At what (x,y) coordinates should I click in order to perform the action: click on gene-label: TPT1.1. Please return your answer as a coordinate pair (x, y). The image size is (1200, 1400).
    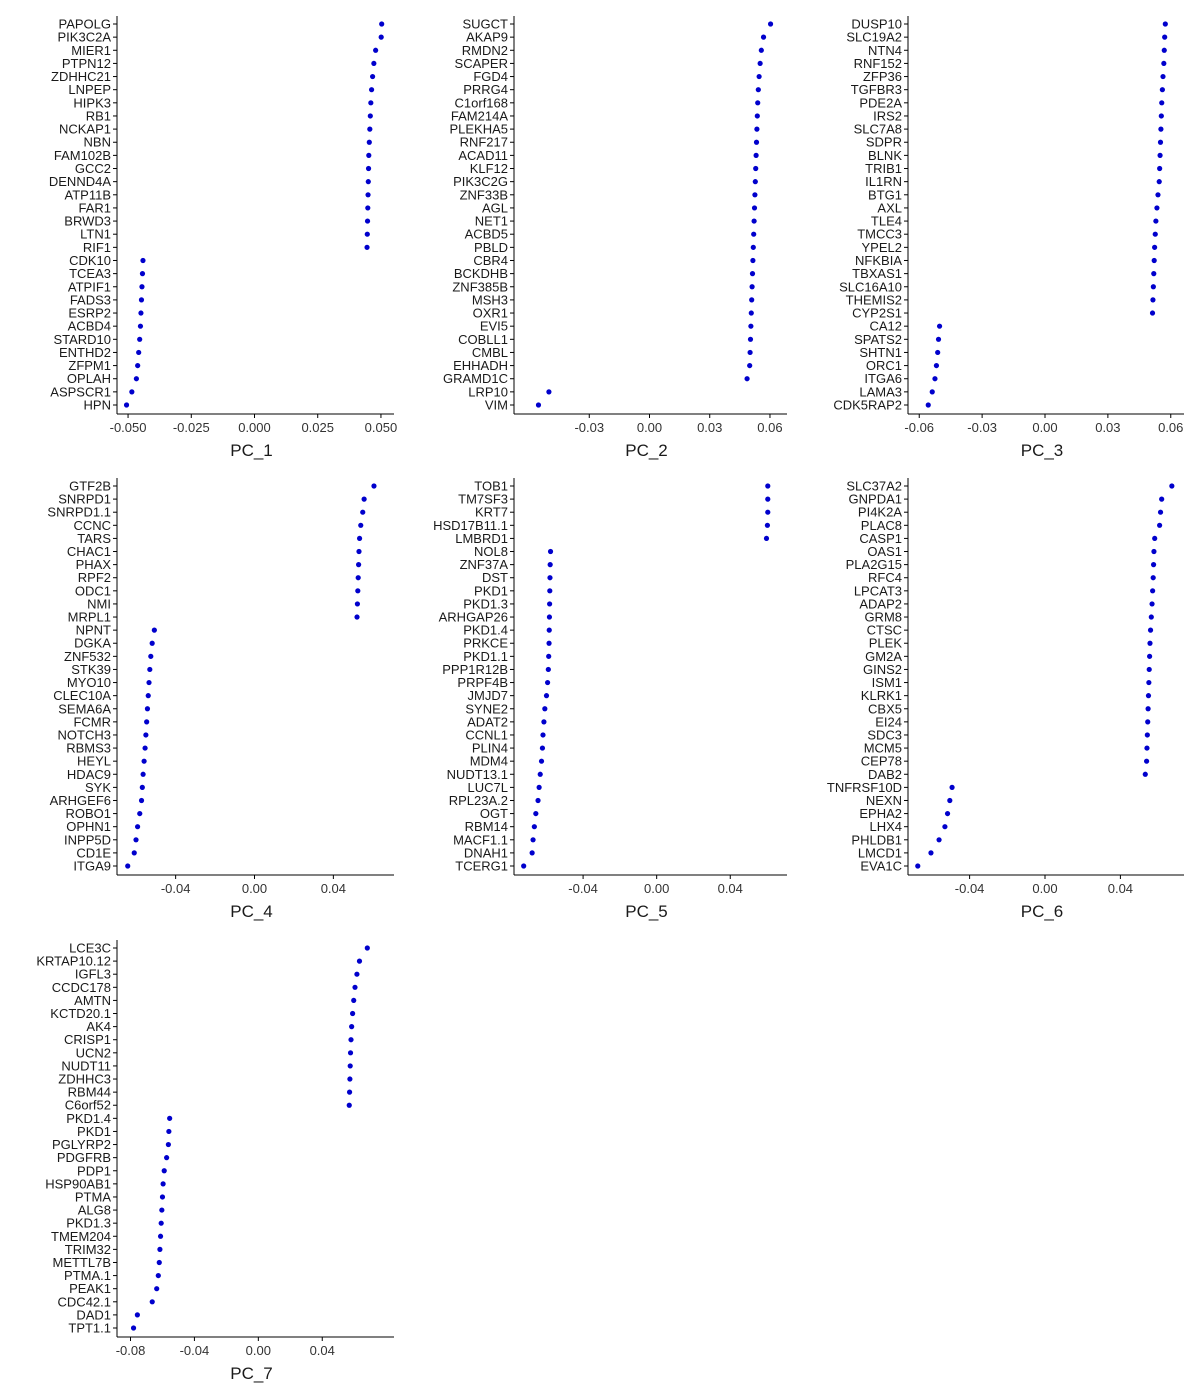
    Looking at the image, I should click on (89, 1328).